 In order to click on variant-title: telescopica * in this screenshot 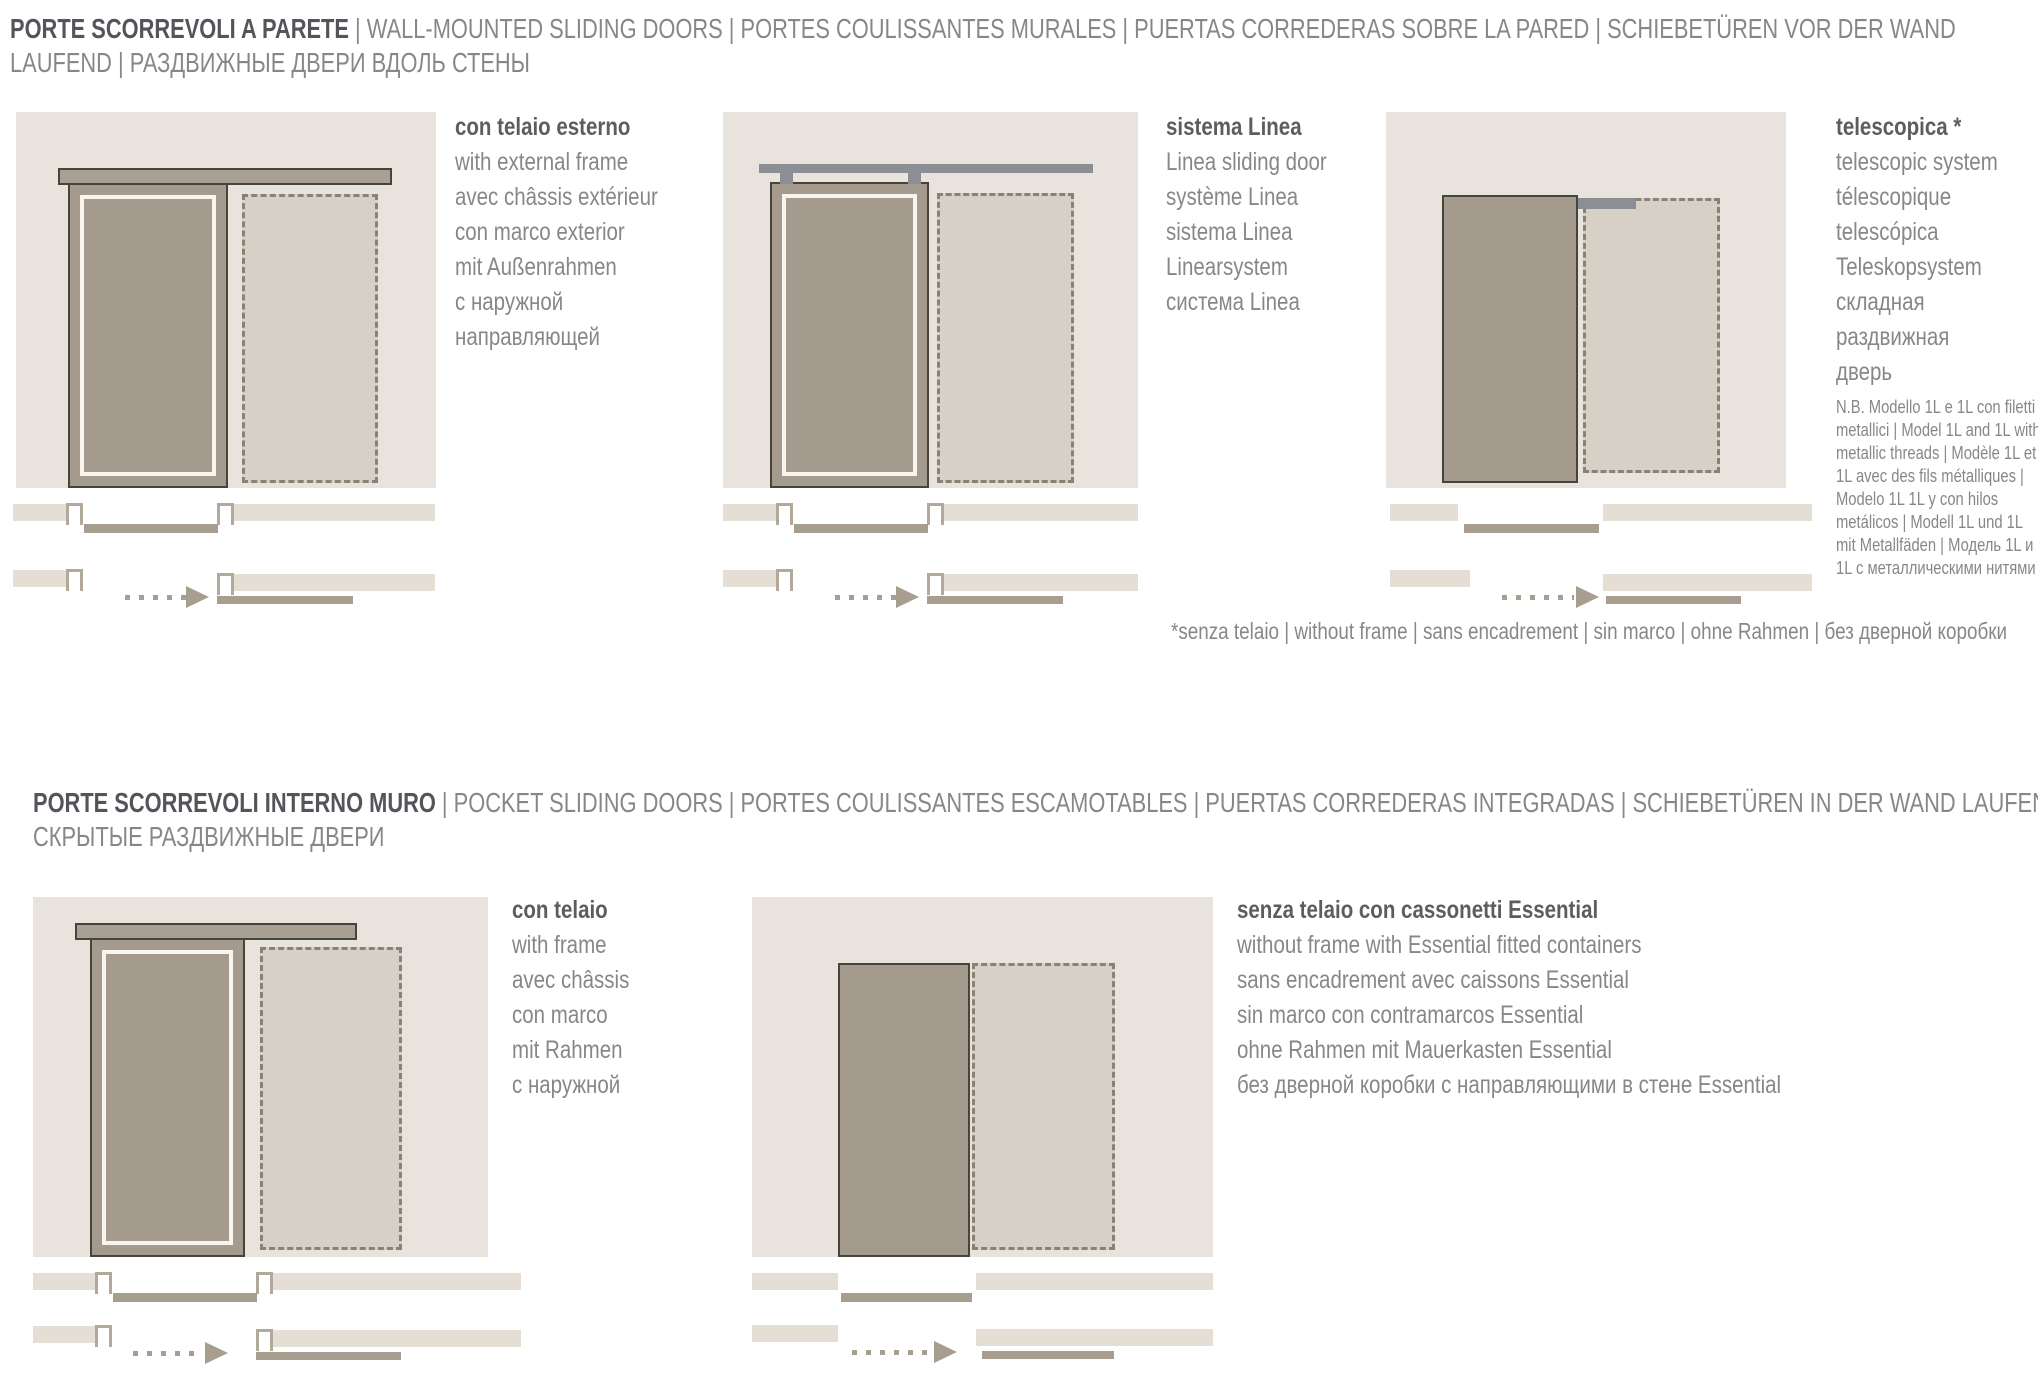, I will do `click(1899, 127)`.